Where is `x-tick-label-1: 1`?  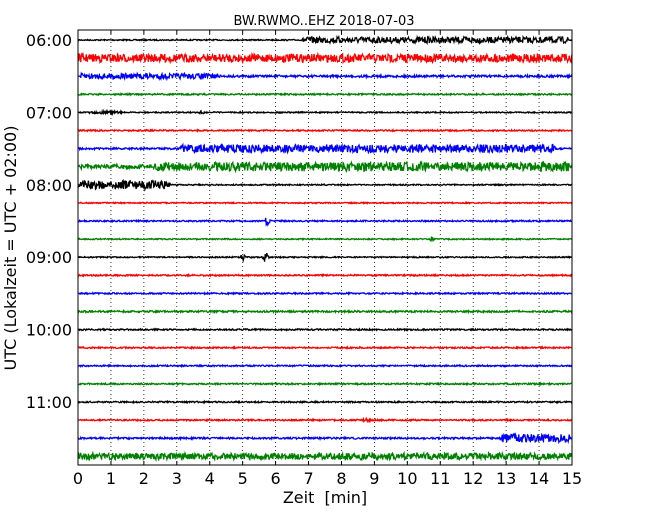
x-tick-label-1: 1 is located at coordinates (111, 478).